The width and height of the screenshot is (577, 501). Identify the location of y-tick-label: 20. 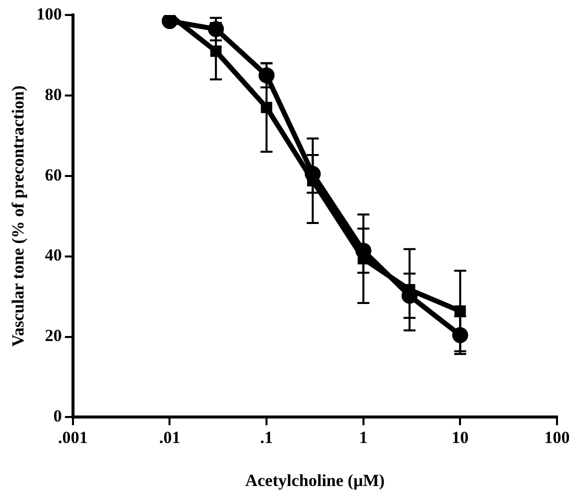
(53, 336).